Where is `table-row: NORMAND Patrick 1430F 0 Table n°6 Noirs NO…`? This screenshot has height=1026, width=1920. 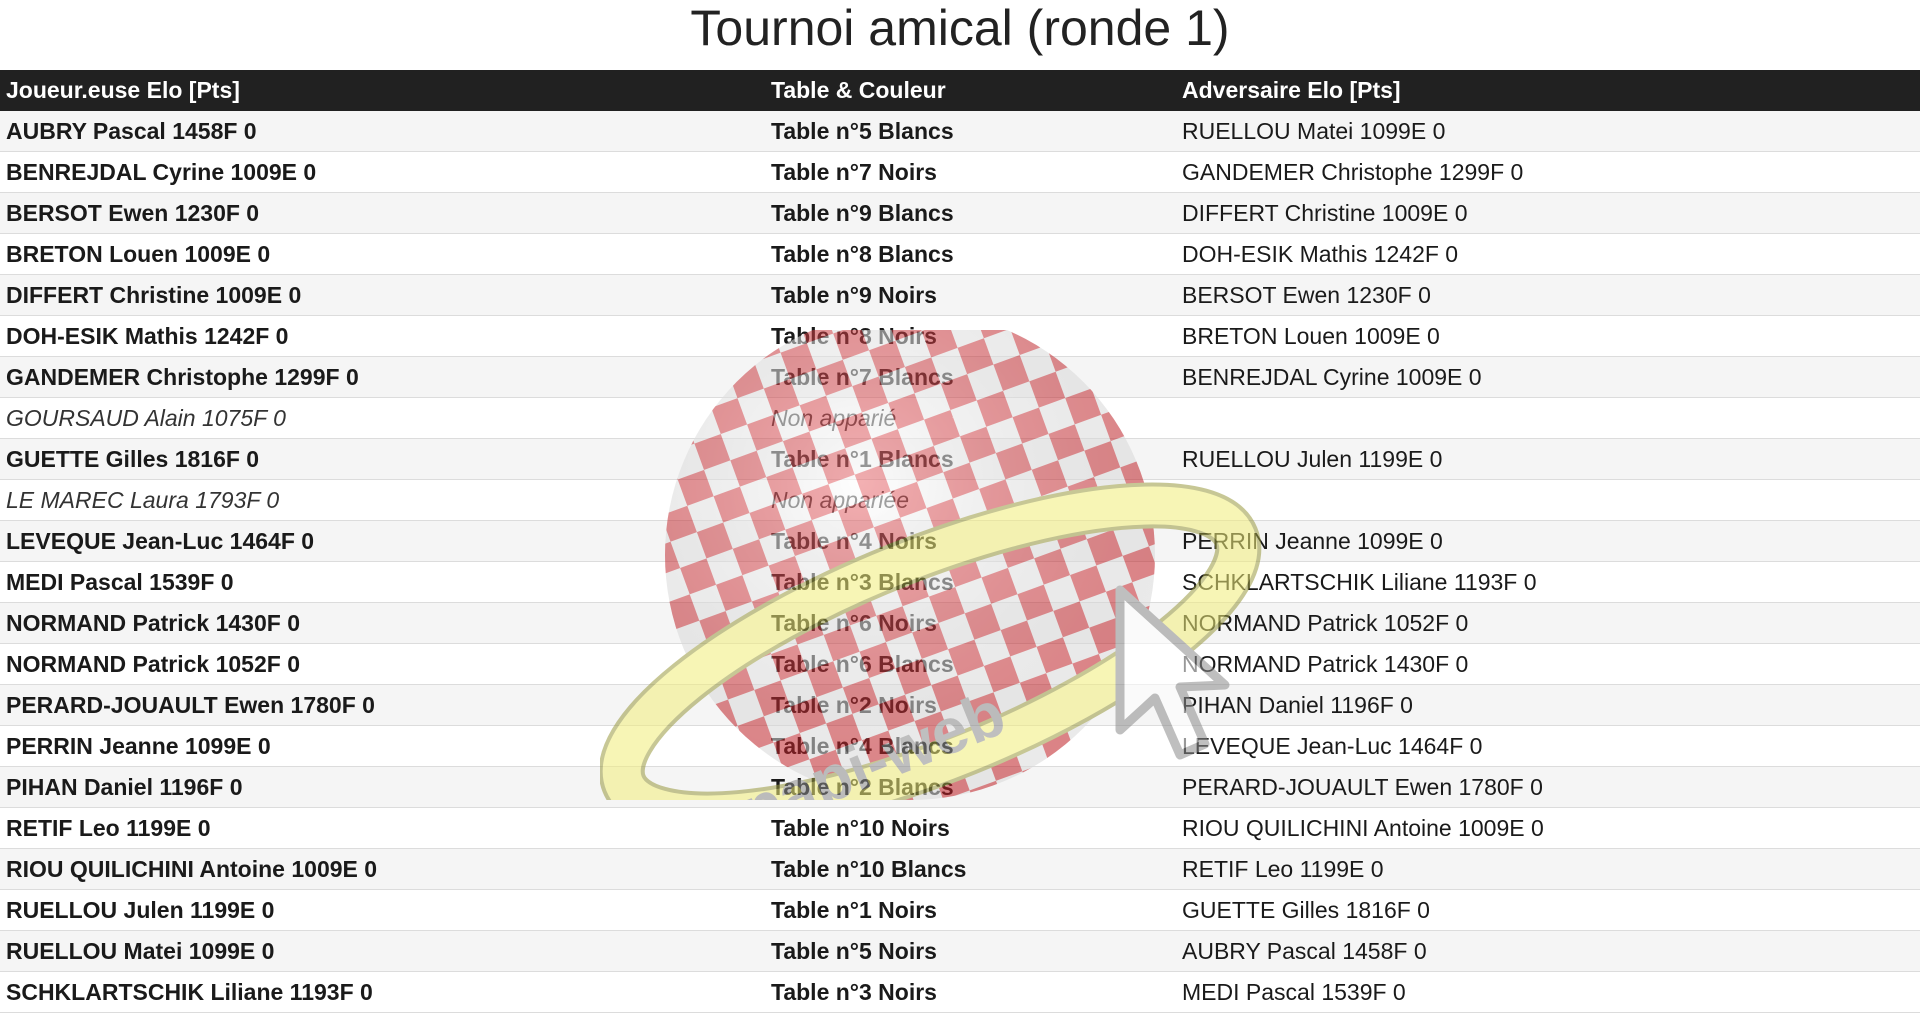
table-row: NORMAND Patrick 1430F 0 Table n°6 Noirs NO… is located at coordinates (960, 623).